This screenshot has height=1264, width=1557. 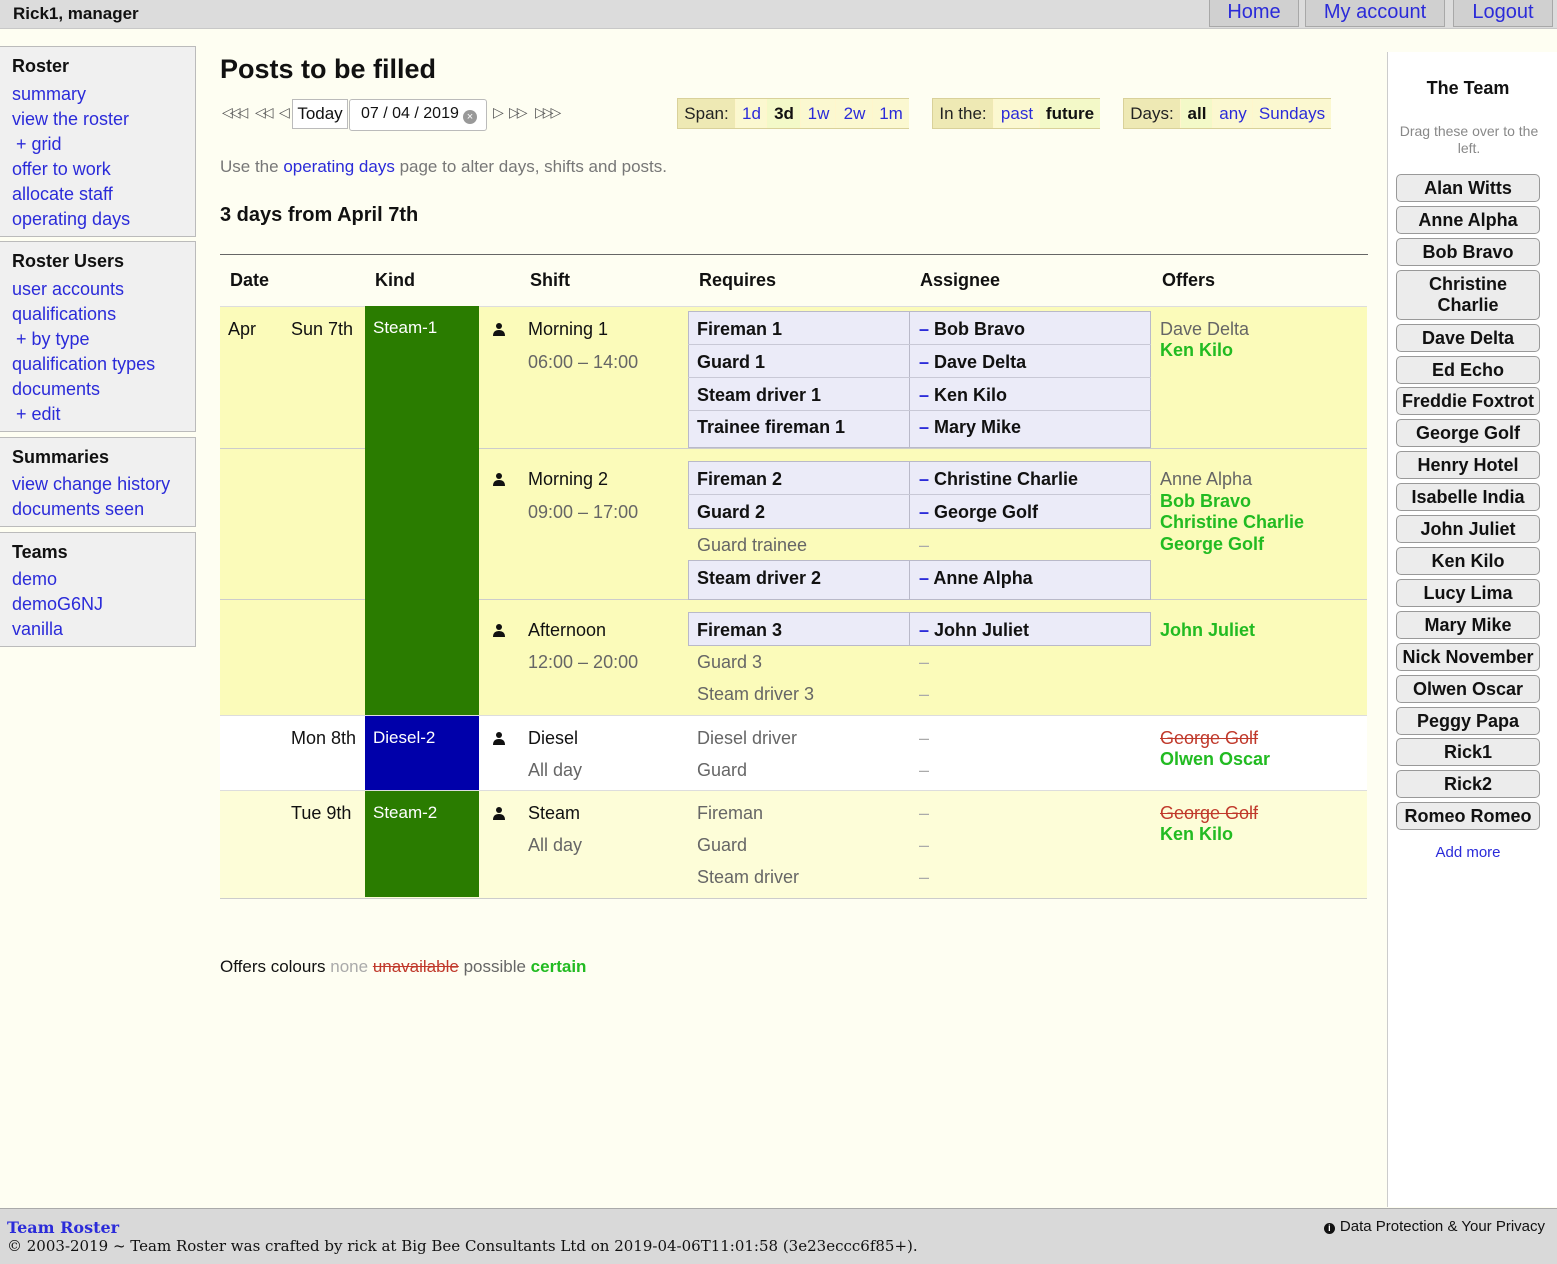 What do you see at coordinates (1468, 252) in the screenshot?
I see `team-member: Bob Bravo` at bounding box center [1468, 252].